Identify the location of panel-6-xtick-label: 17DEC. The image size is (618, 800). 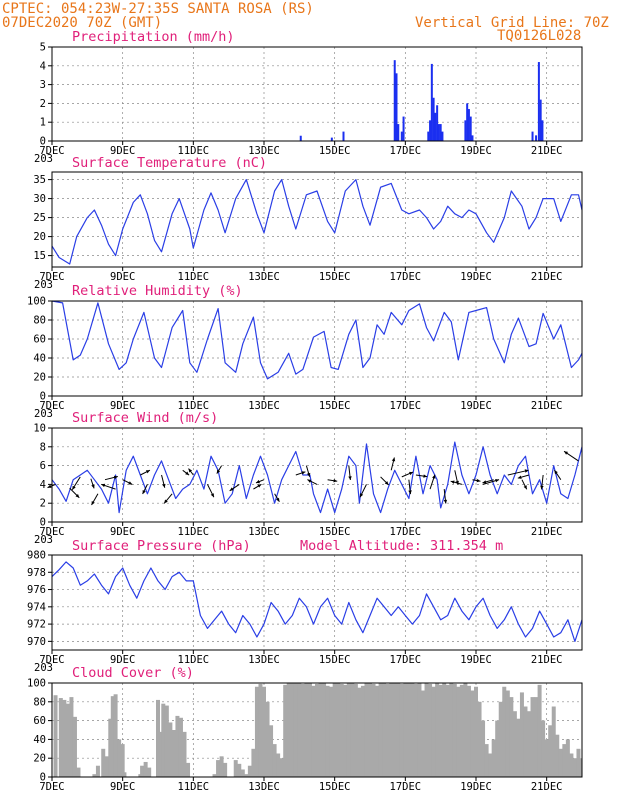
(406, 787).